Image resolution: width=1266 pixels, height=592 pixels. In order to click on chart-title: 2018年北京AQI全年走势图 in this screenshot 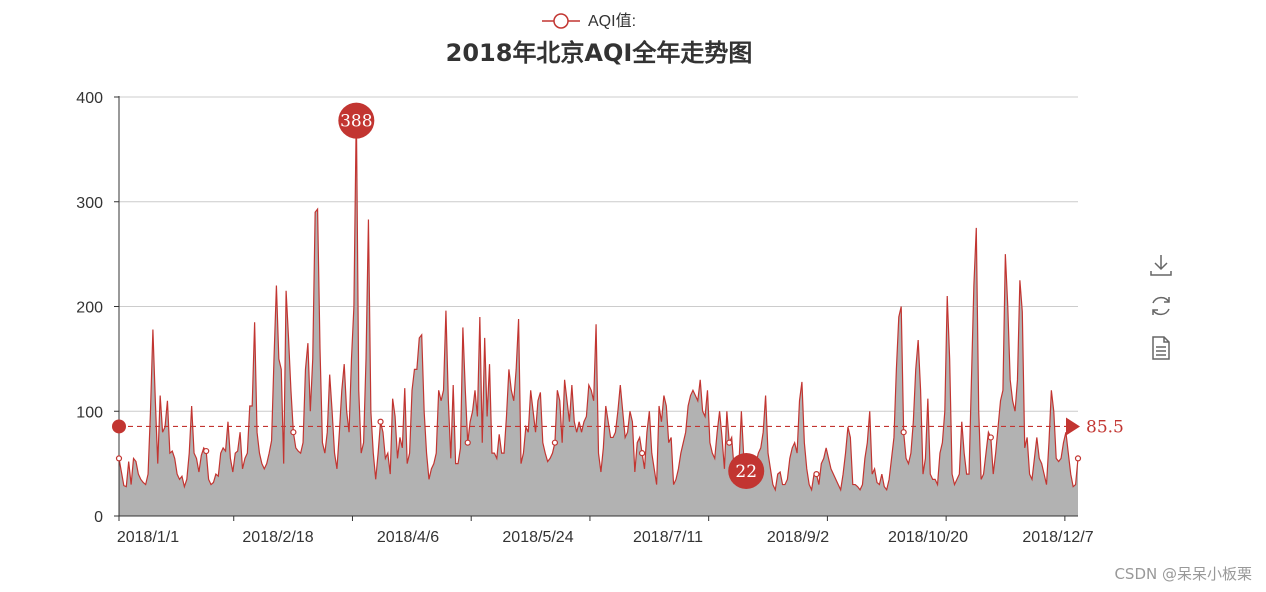, I will do `click(599, 53)`.